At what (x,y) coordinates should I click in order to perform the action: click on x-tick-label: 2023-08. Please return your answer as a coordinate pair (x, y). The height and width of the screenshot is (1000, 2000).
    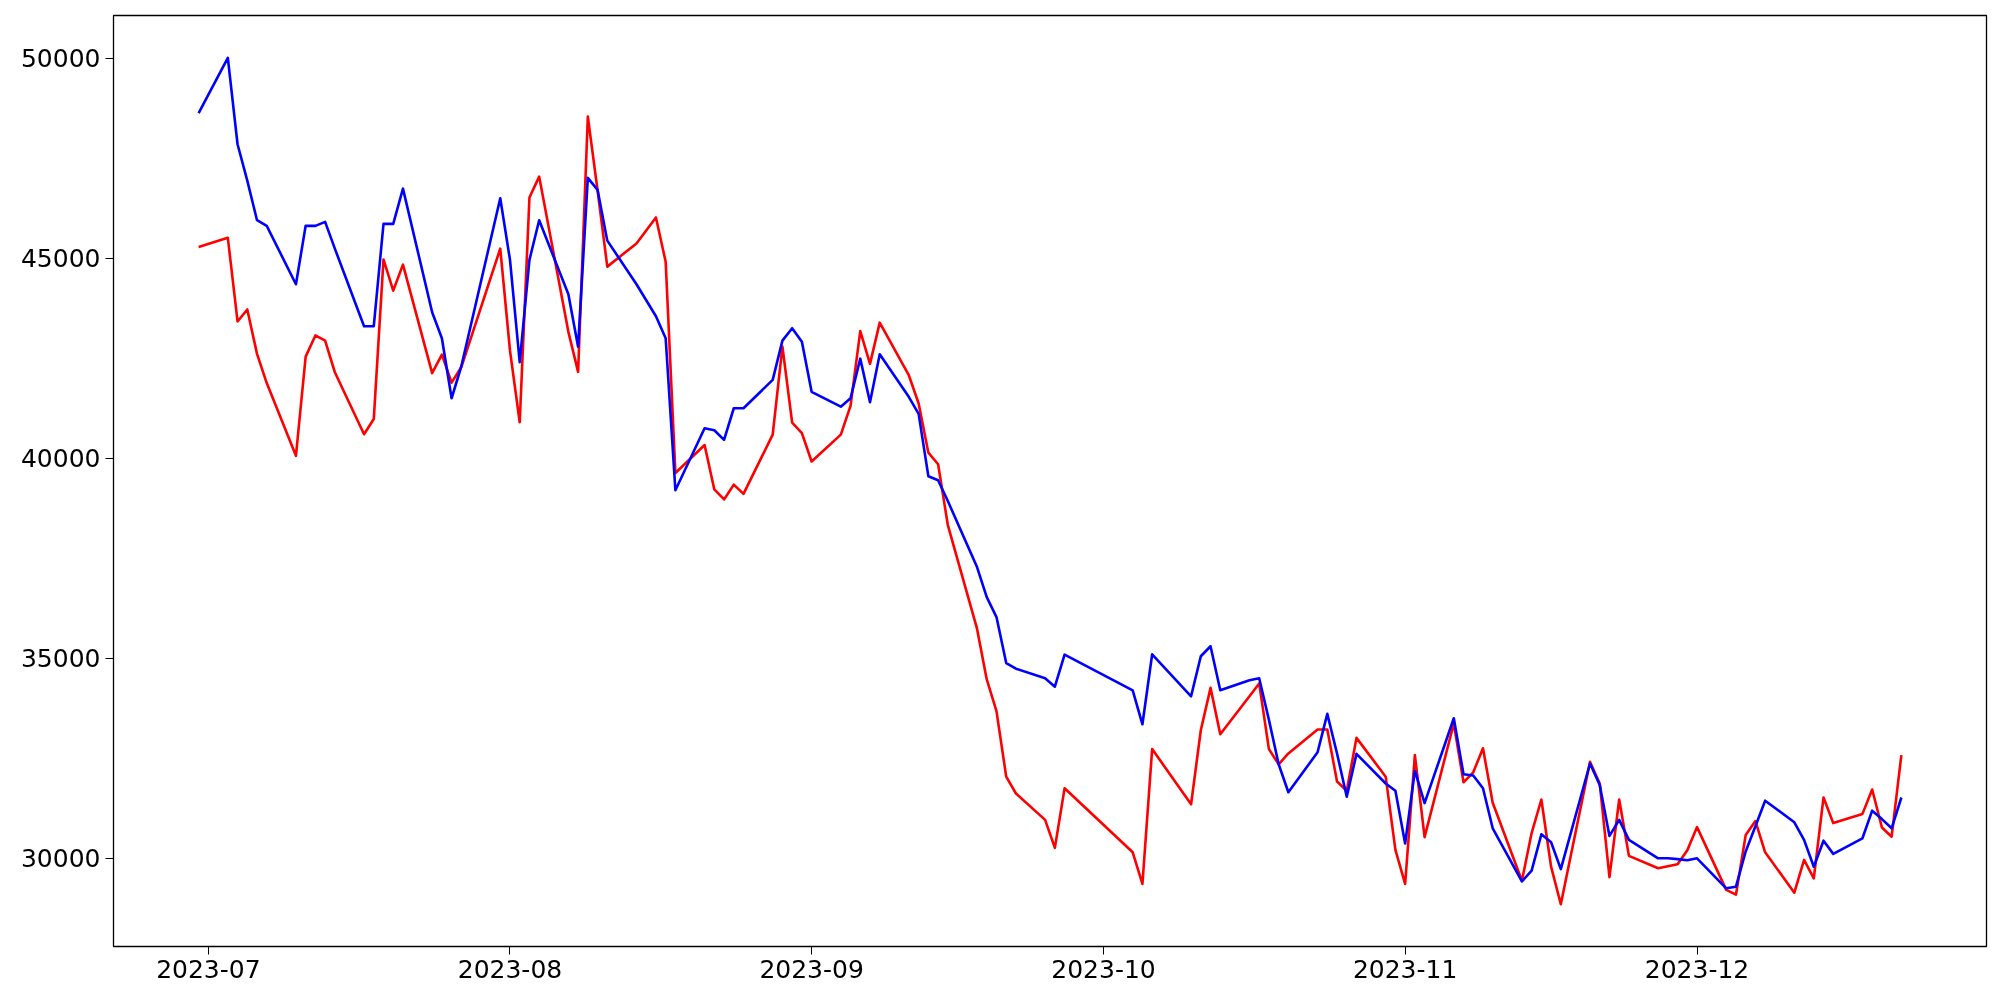
    Looking at the image, I should click on (510, 969).